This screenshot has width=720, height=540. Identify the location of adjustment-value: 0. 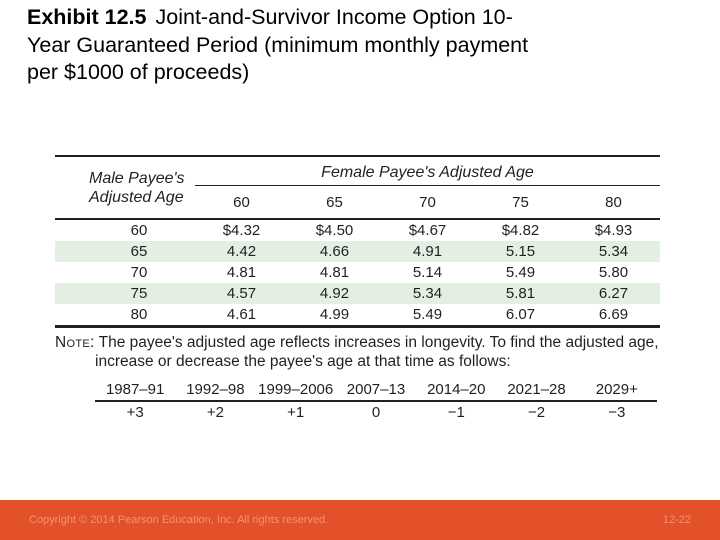
(376, 412).